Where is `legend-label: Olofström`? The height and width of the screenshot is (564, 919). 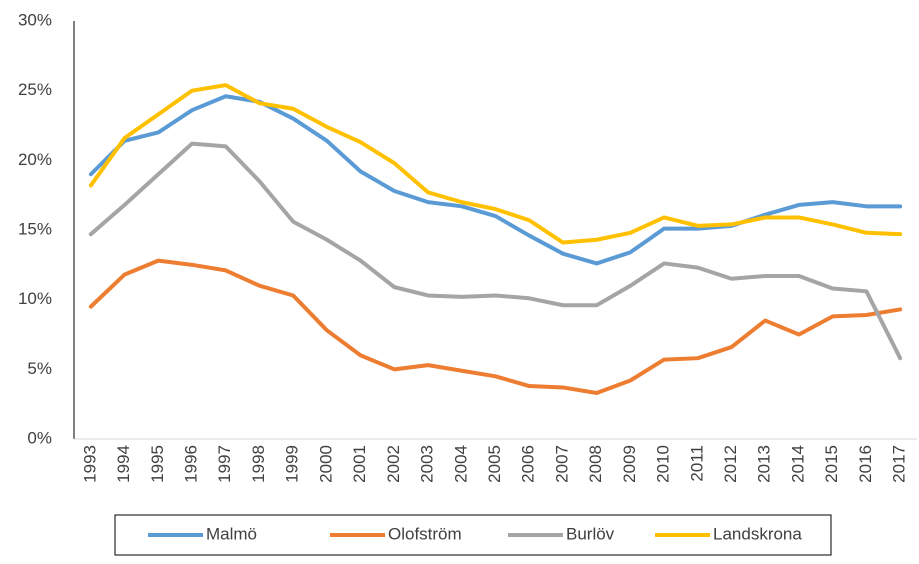 legend-label: Olofström is located at coordinates (425, 533).